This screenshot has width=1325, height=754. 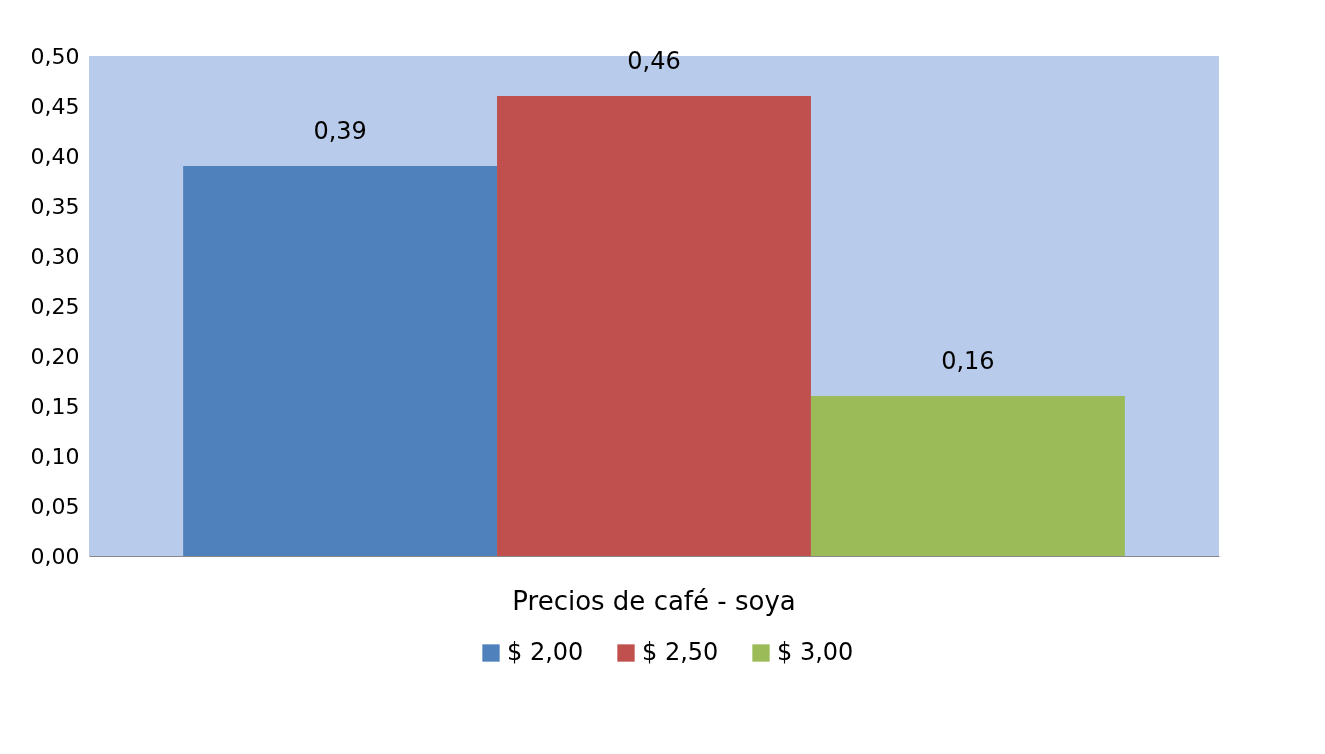 What do you see at coordinates (55, 506) in the screenshot?
I see `y-tick-label: 0,05` at bounding box center [55, 506].